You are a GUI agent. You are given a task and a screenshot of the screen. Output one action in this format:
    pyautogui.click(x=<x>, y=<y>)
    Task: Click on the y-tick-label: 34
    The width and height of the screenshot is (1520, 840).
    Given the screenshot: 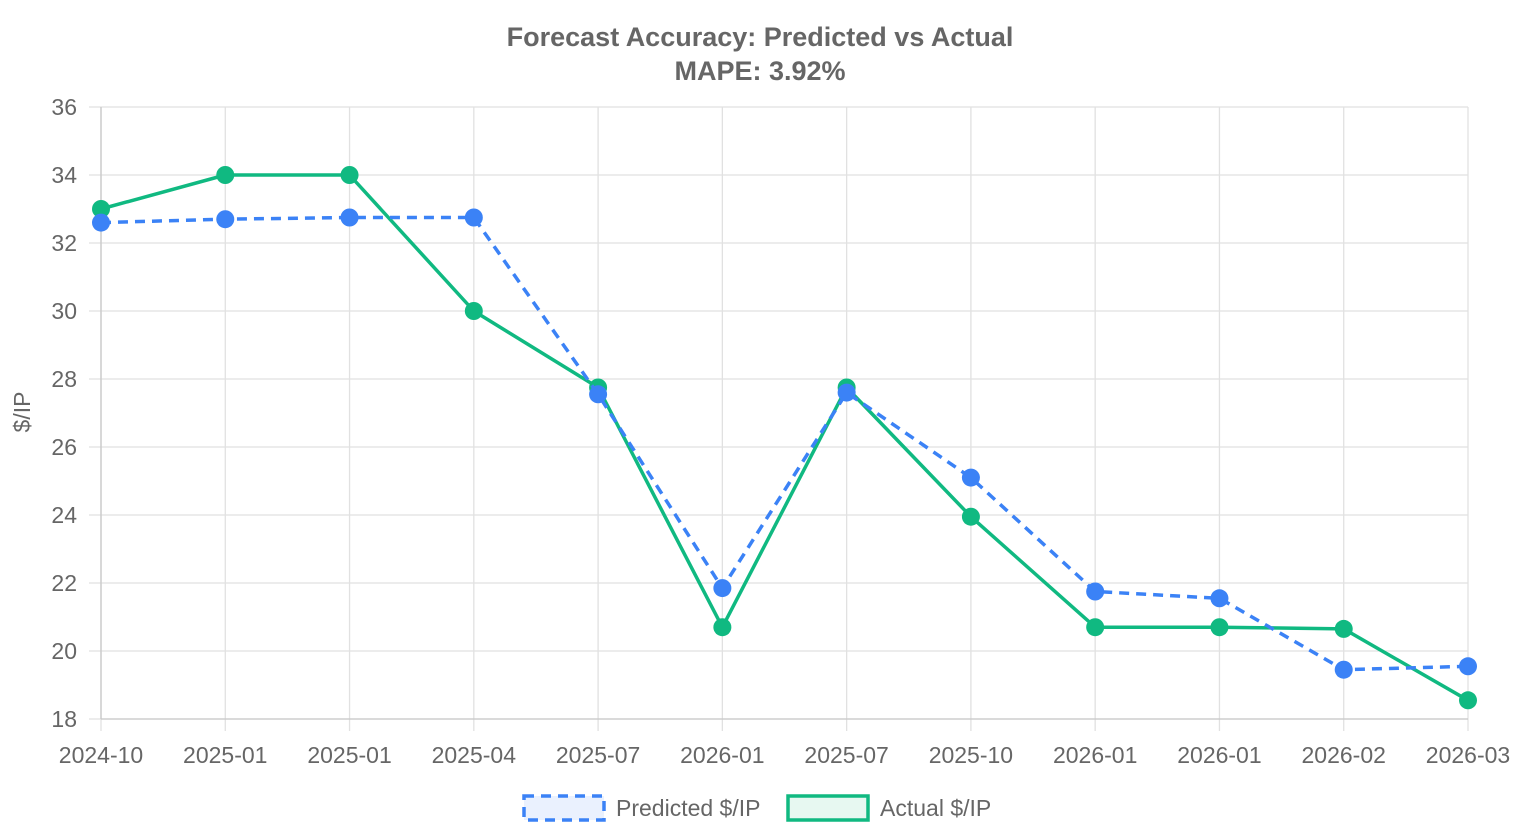 What is the action you would take?
    pyautogui.click(x=64, y=175)
    